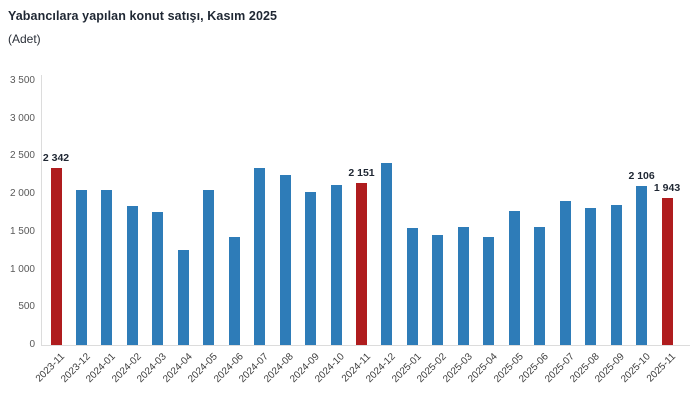 The height and width of the screenshot is (408, 697). Describe the element at coordinates (22, 80) in the screenshot. I see `y-axis-tick-label: 3 500` at that location.